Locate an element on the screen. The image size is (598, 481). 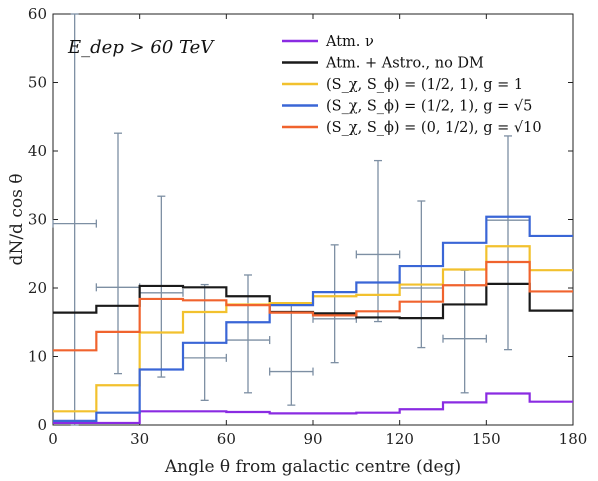
x-tick-label: 0 is located at coordinates (53, 439).